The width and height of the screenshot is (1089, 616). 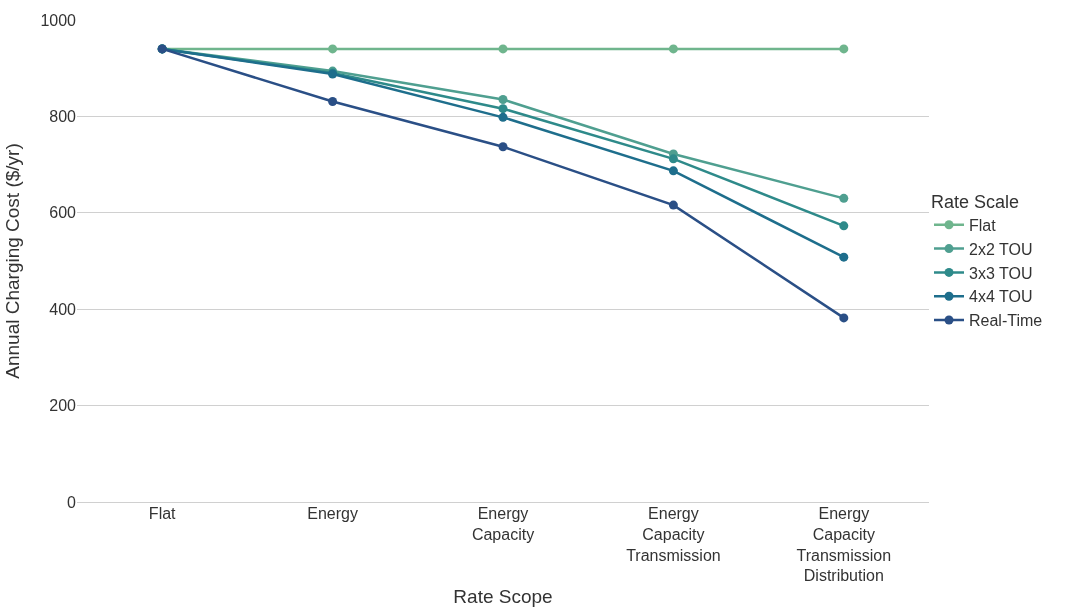 What do you see at coordinates (844, 545) in the screenshot?
I see `x-tick-label: Energy Capacity Transmission Distribution` at bounding box center [844, 545].